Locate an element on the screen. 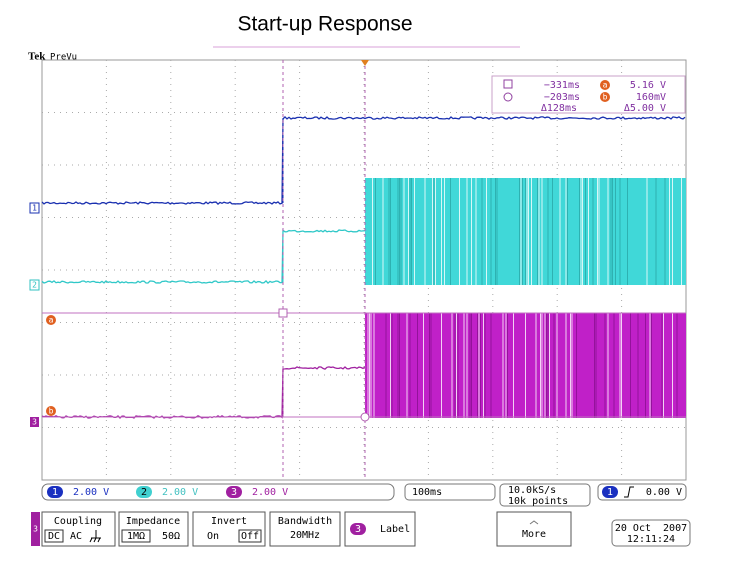 The height and width of the screenshot is (586, 744). date: 20 Oct 2007 is located at coordinates (651, 528).